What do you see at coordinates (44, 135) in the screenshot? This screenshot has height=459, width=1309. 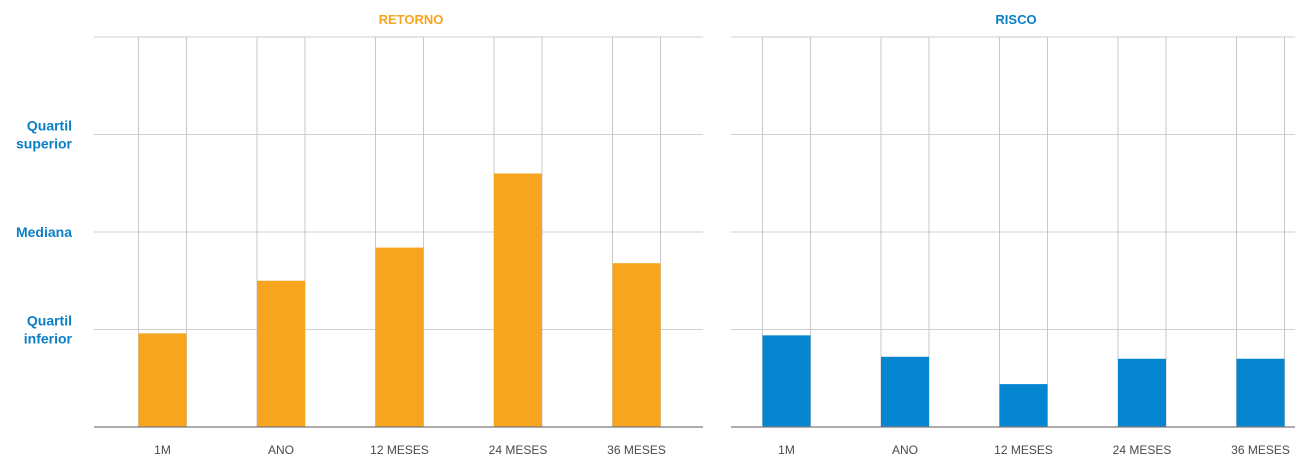 I see `quartile-label: Quartil superior` at bounding box center [44, 135].